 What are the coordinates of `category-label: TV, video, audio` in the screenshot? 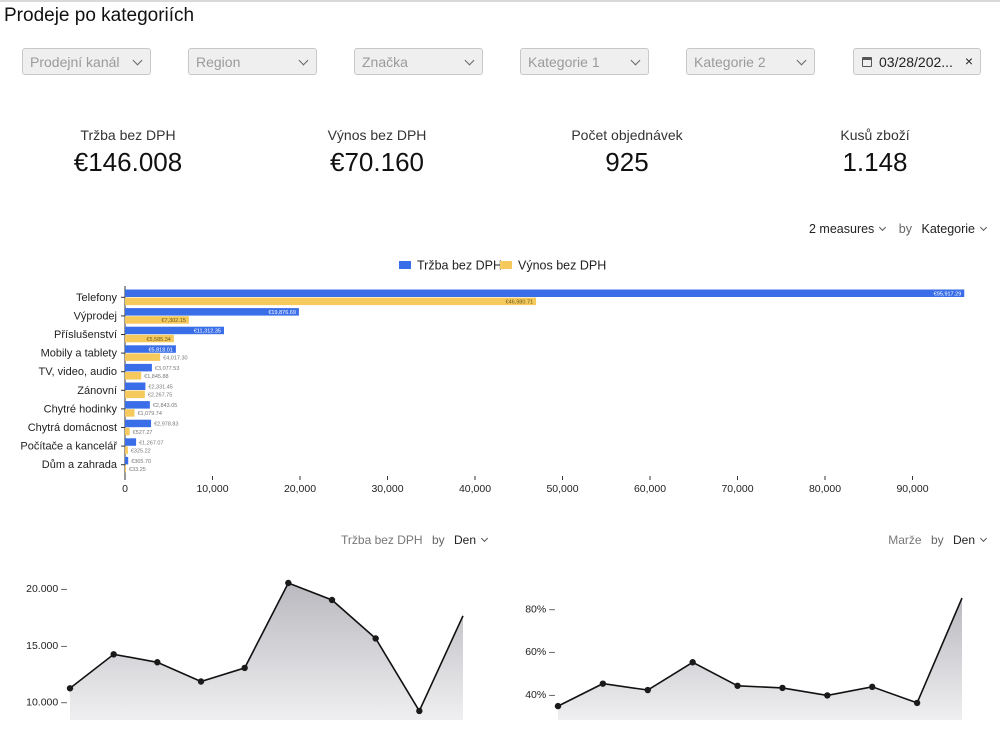 It's located at (78, 372).